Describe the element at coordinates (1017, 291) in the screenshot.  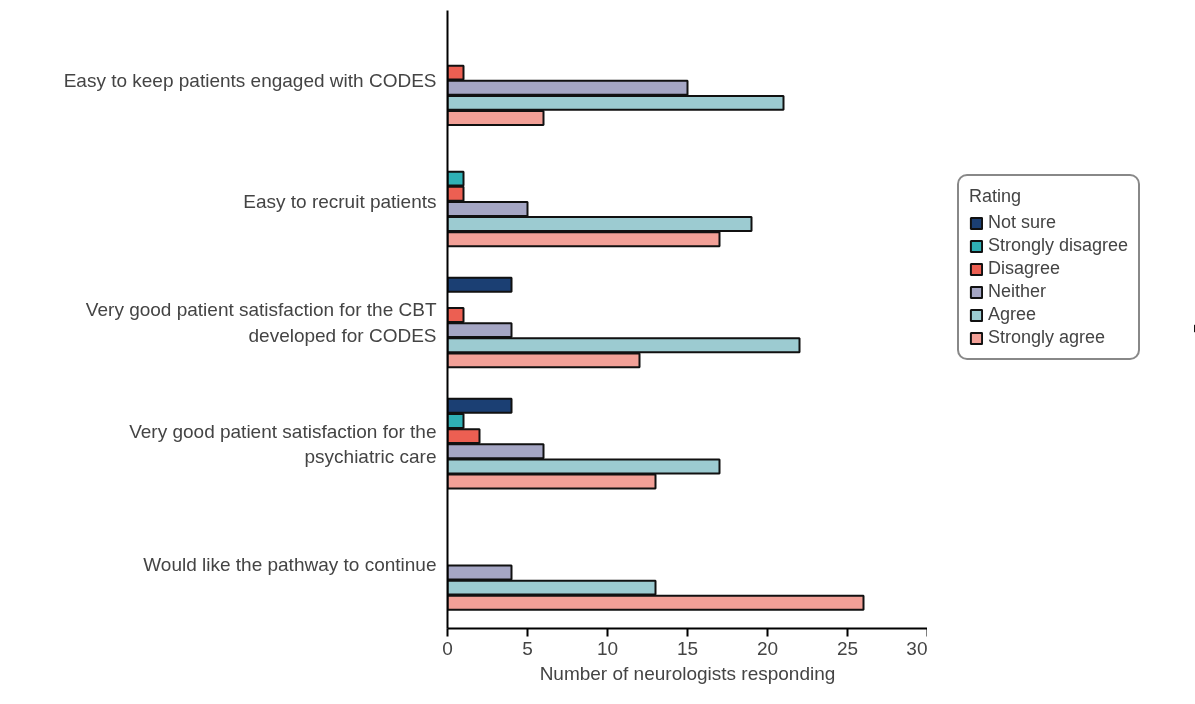
I see `legend-label: Neither` at that location.